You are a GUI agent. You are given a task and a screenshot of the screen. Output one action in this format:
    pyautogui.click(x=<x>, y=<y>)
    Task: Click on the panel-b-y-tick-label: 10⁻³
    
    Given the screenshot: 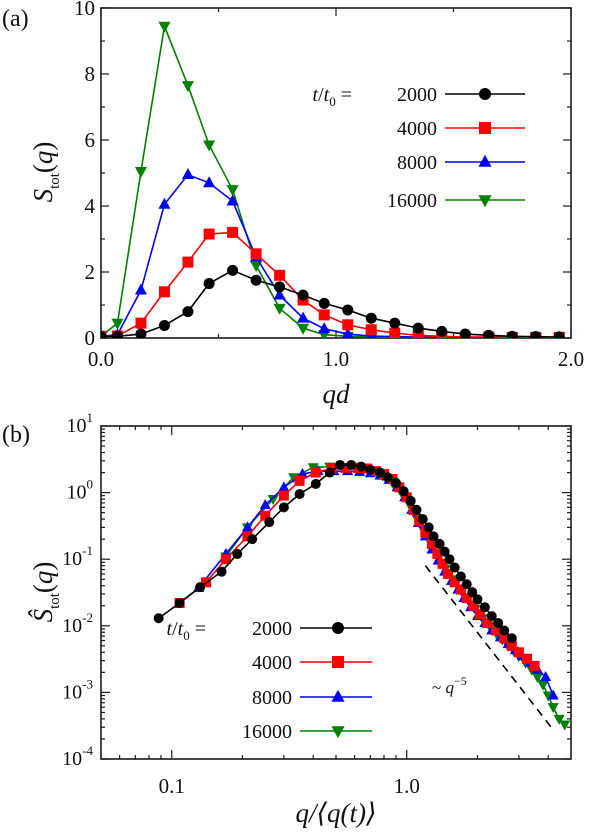 What is the action you would take?
    pyautogui.click(x=77, y=689)
    